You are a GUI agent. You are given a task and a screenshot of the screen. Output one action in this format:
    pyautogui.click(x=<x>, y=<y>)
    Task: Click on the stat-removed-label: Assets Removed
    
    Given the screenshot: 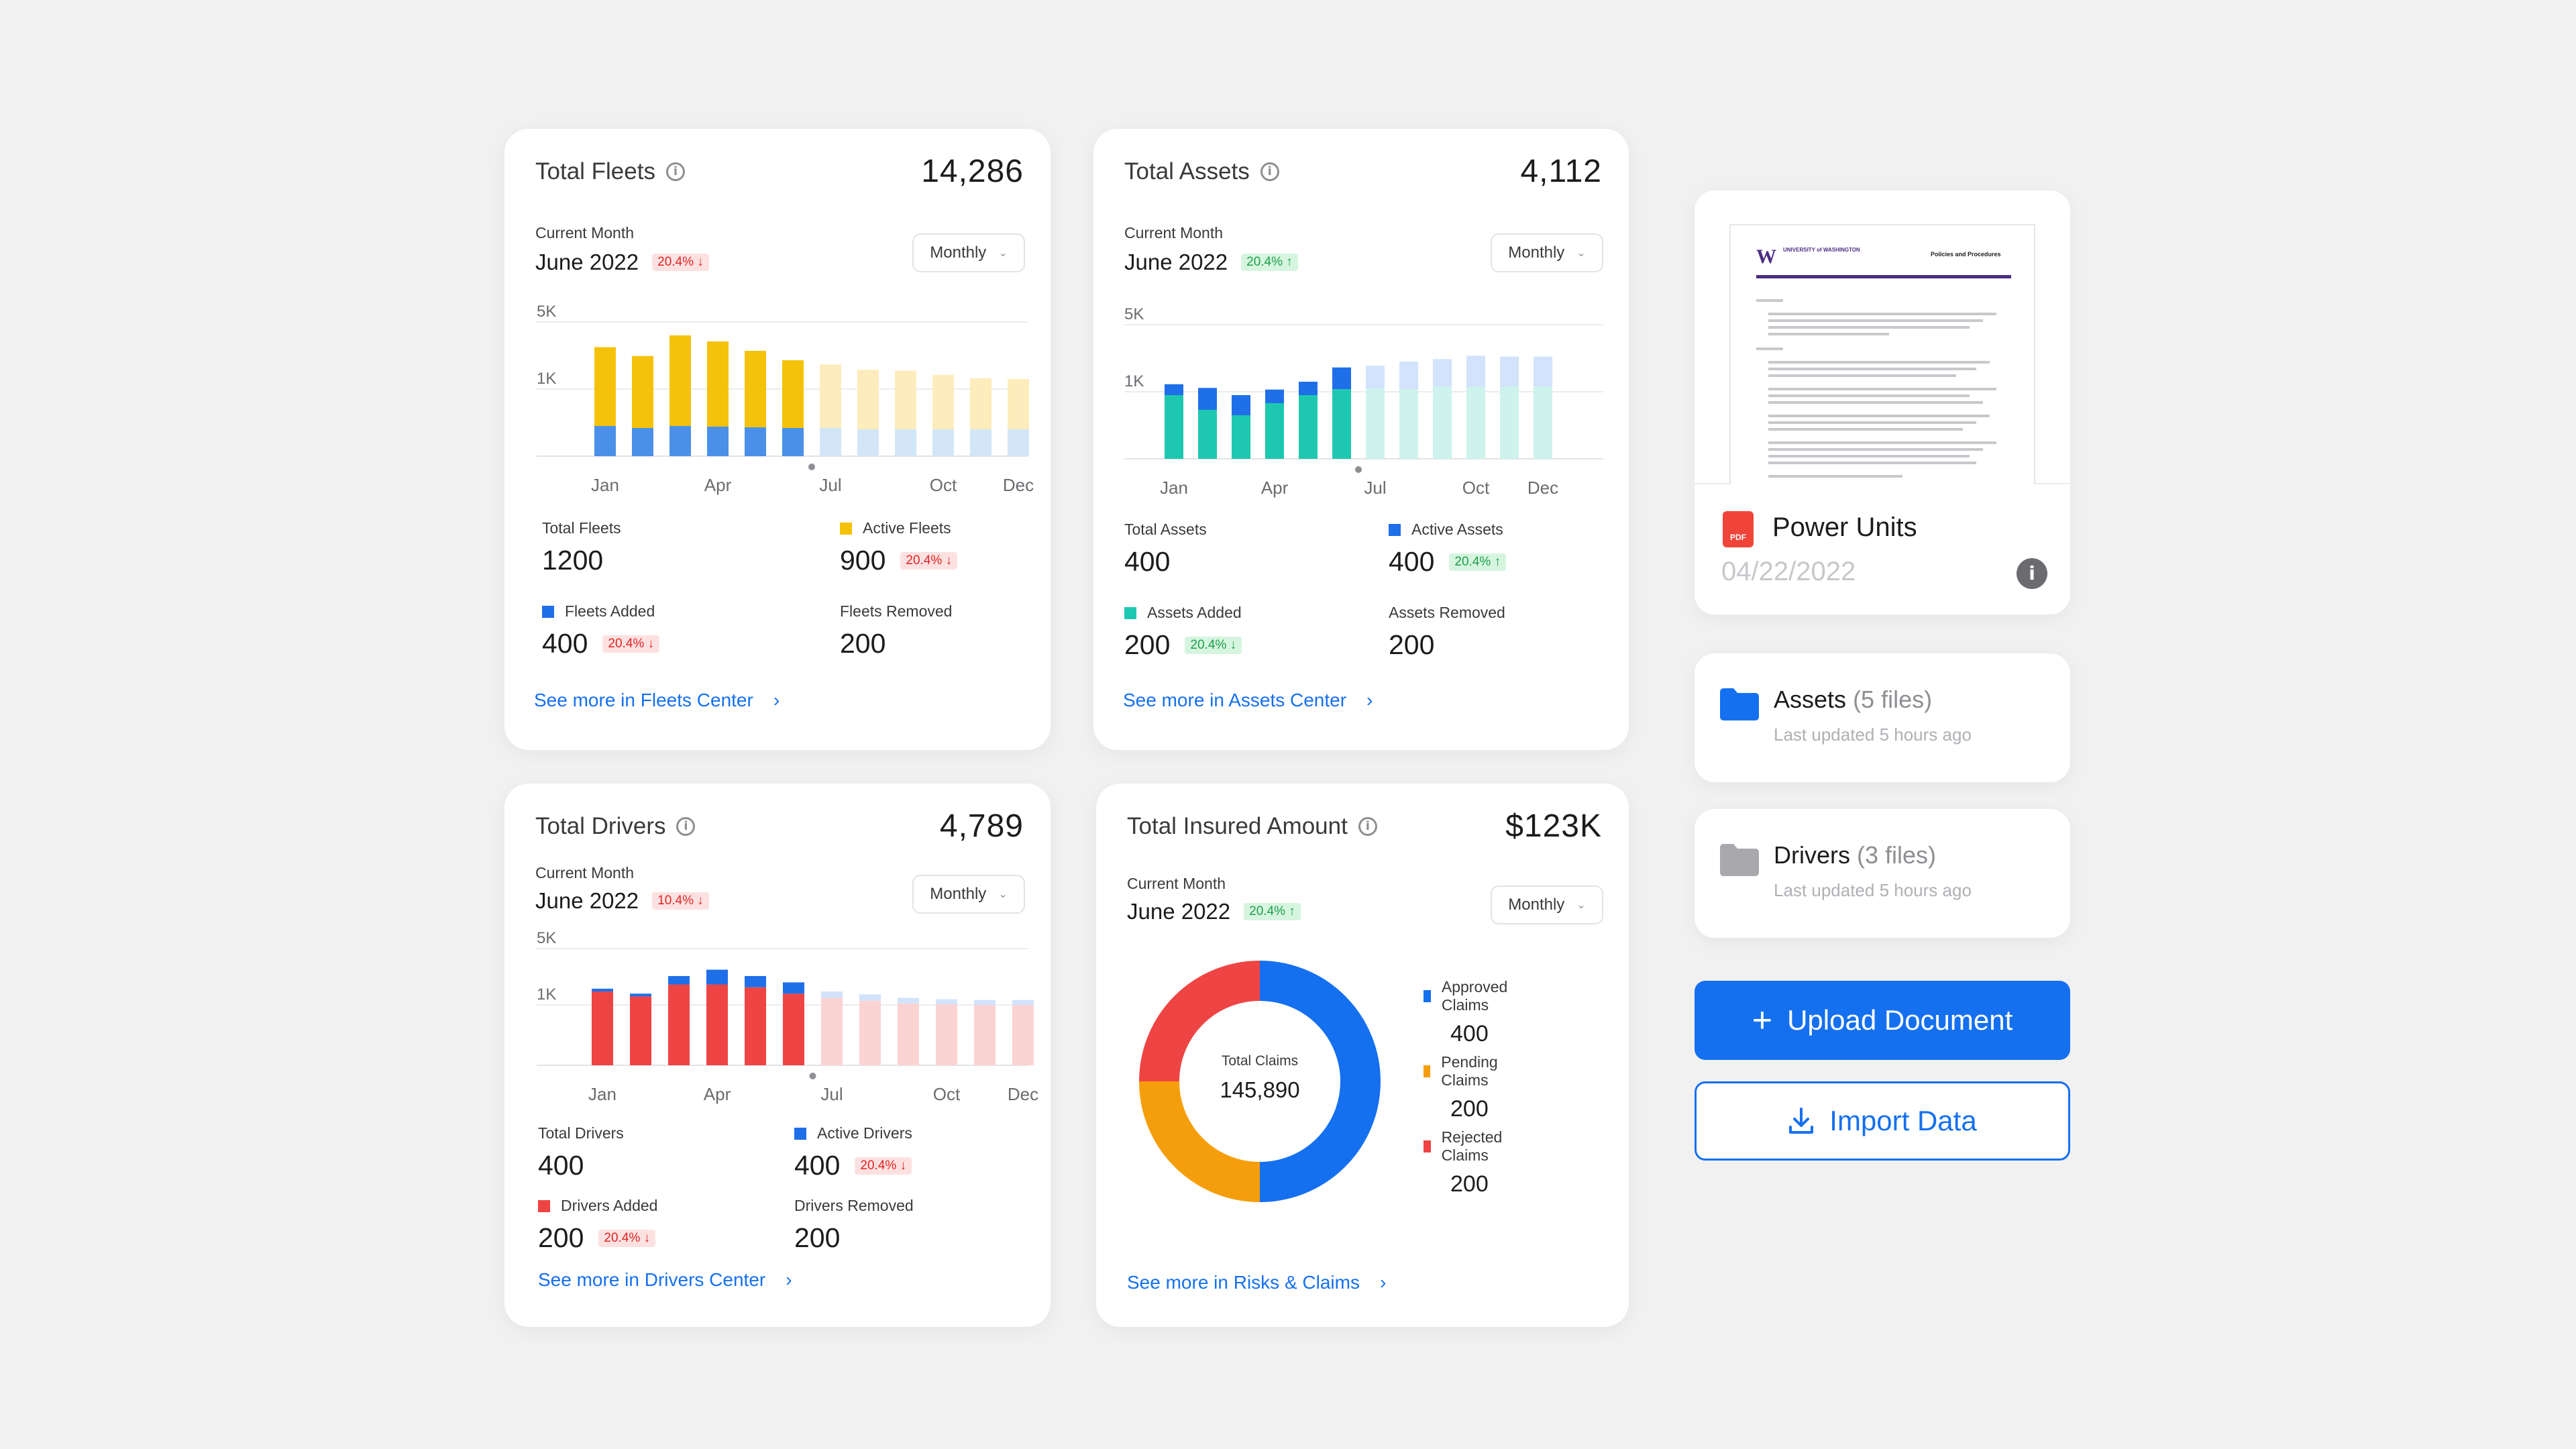 What is the action you would take?
    pyautogui.click(x=1447, y=613)
    